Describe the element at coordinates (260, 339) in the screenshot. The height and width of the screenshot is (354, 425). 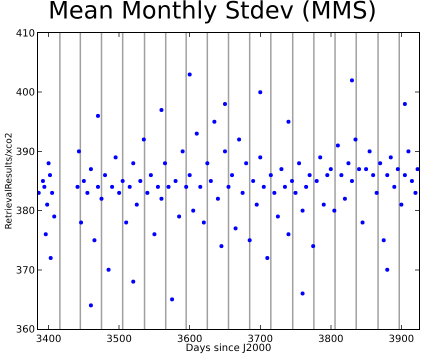
I see `x-tick-label: 3700` at that location.